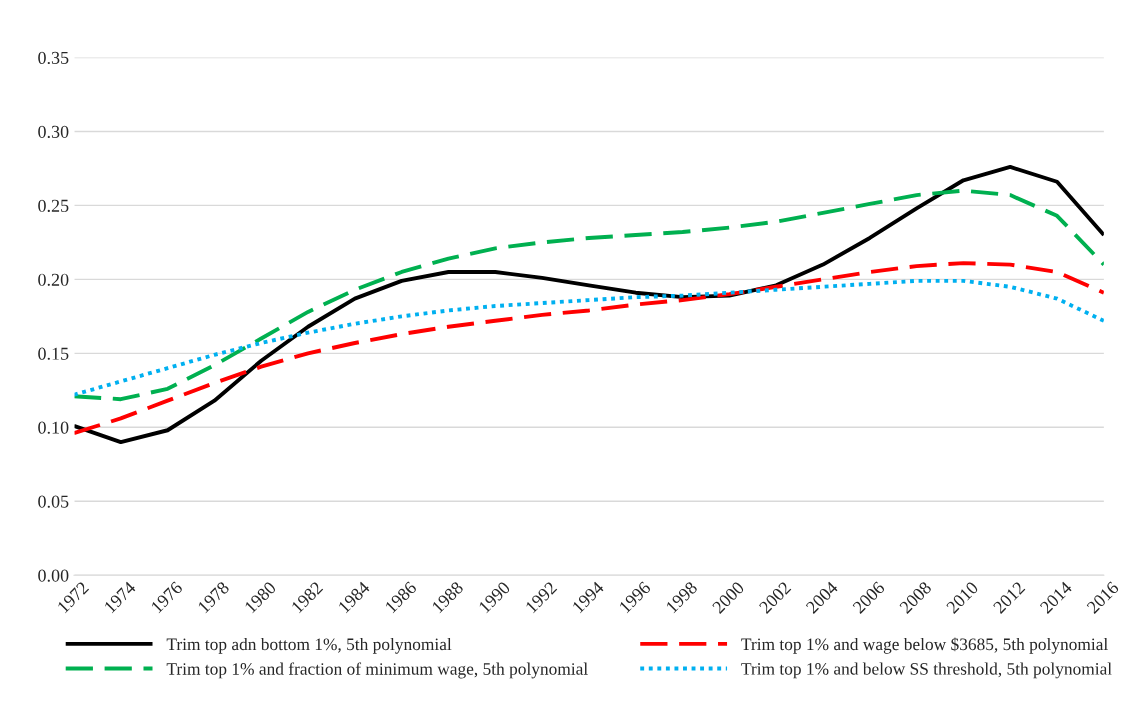 This screenshot has height=719, width=1138. I want to click on y-tick-label: 0.10, so click(53, 427).